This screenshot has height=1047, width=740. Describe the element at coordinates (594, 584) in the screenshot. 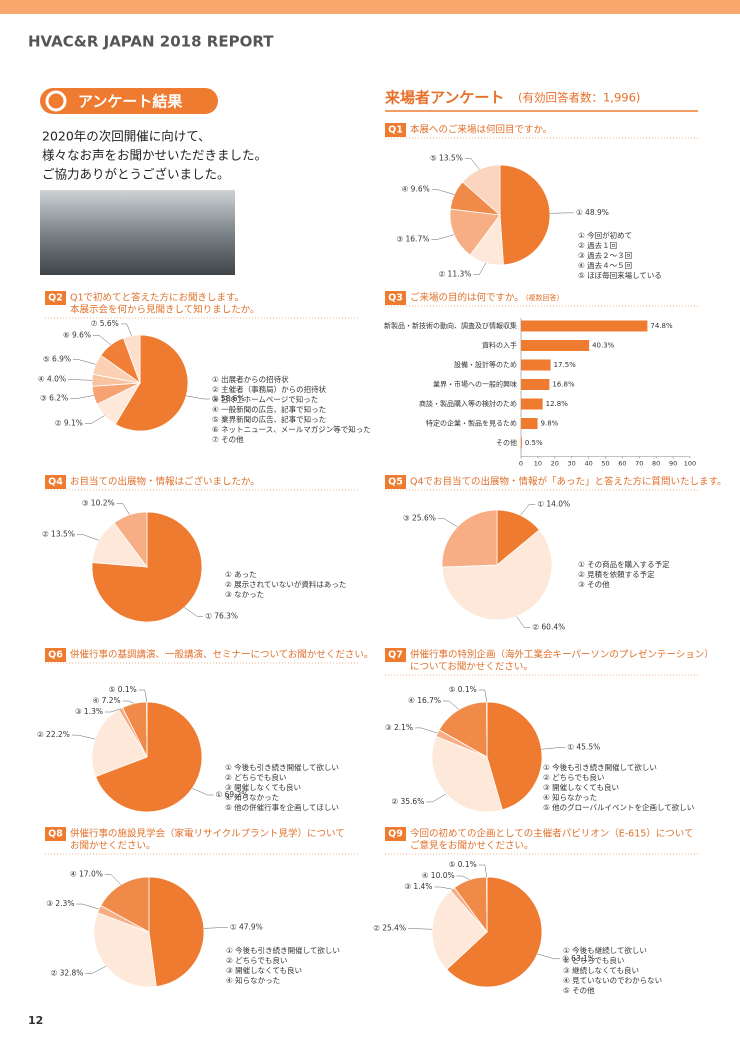

I see `legend-entry: ③ その他` at that location.